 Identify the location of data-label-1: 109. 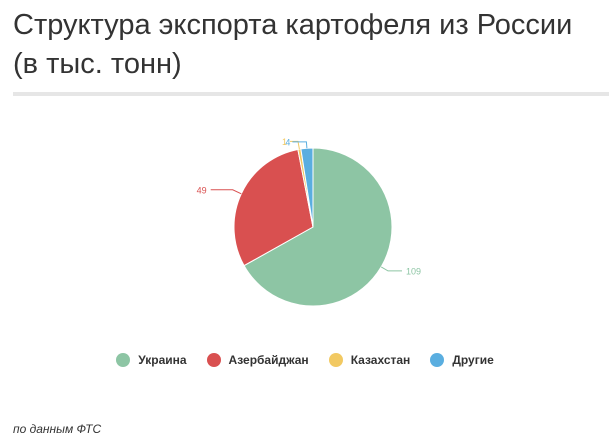
(413, 271).